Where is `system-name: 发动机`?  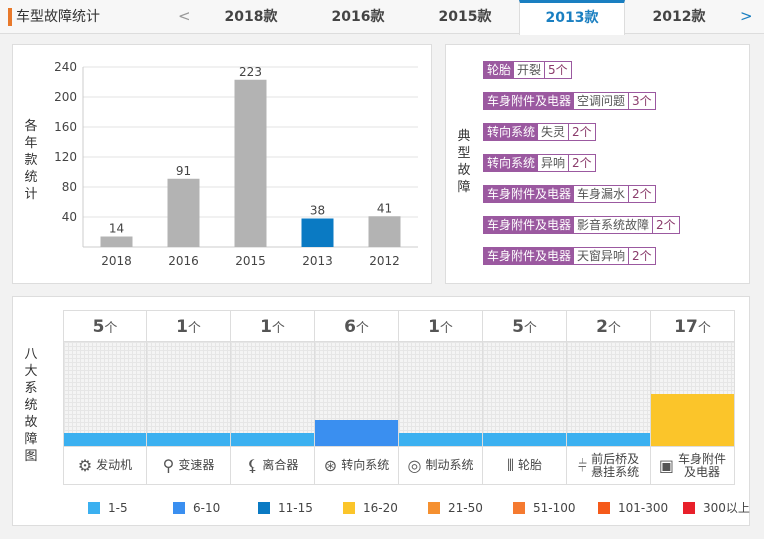
system-name: 发动机 is located at coordinates (114, 465).